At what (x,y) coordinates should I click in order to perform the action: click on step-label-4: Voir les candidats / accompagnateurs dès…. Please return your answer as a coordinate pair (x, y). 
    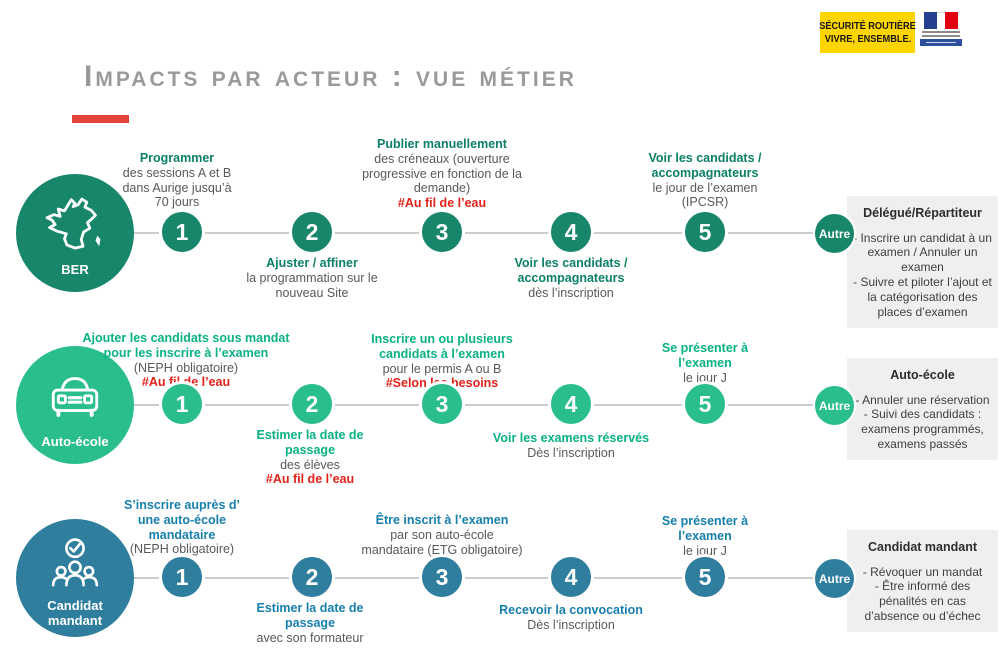
    Looking at the image, I should click on (571, 278).